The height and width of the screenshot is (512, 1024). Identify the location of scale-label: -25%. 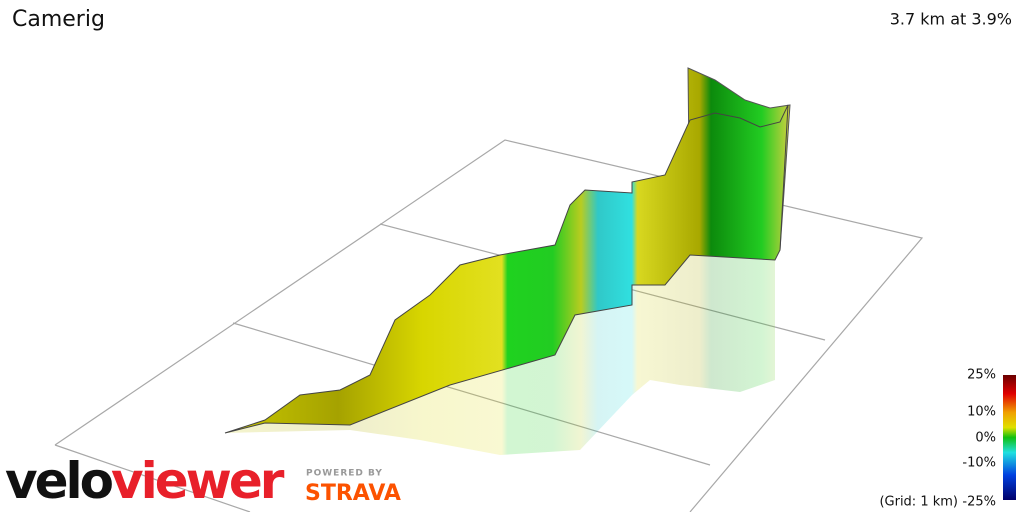
(979, 502).